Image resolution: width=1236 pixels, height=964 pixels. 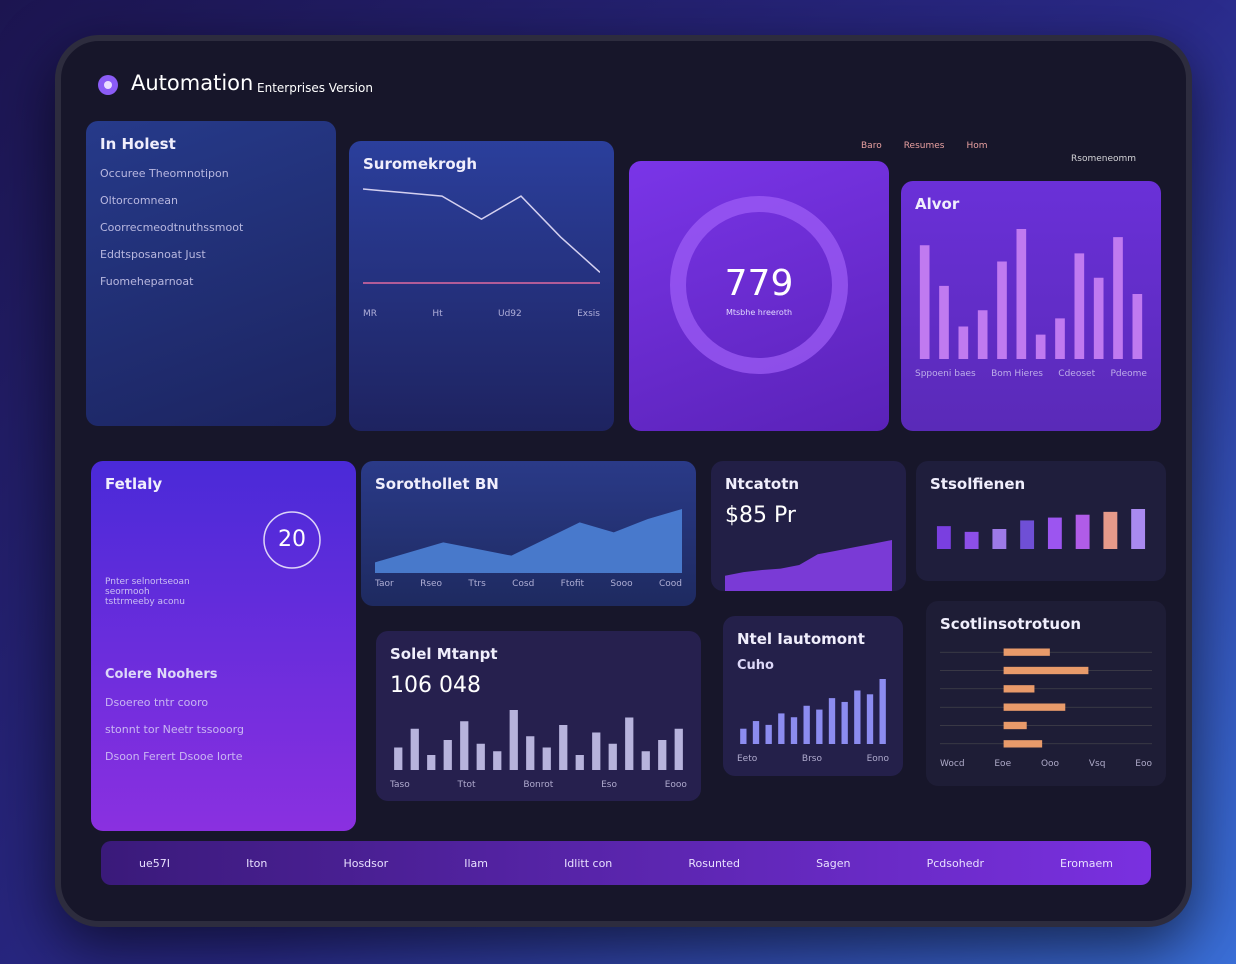 What do you see at coordinates (762, 484) in the screenshot?
I see `card-title: Ntcatotn` at bounding box center [762, 484].